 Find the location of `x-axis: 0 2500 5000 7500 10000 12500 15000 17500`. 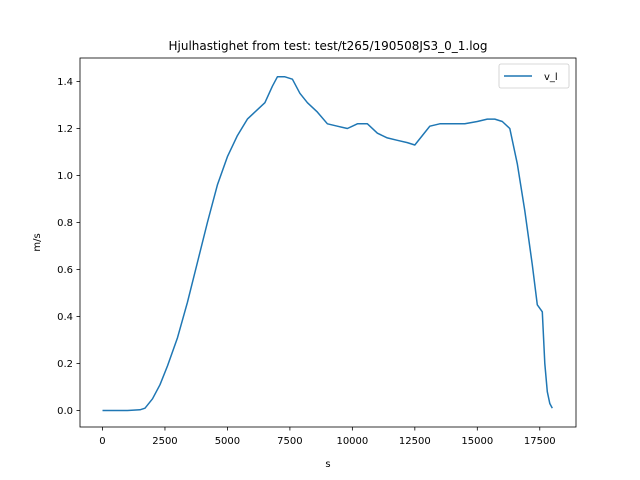

x-axis: 0 2500 5000 7500 10000 12500 15000 17500 is located at coordinates (327, 437).